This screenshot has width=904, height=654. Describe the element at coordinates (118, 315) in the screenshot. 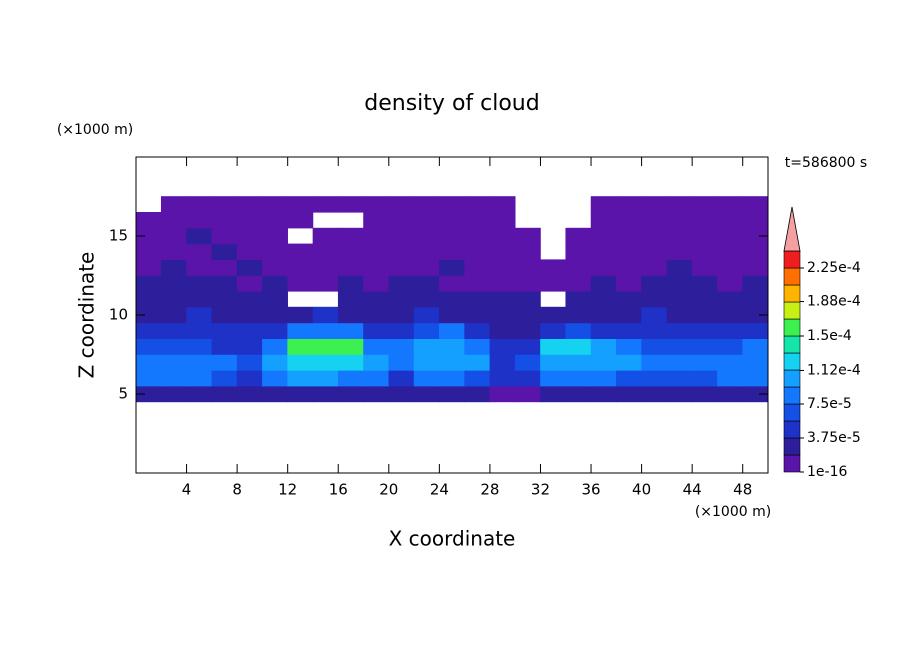

I see `y-tick-label: 10` at that location.